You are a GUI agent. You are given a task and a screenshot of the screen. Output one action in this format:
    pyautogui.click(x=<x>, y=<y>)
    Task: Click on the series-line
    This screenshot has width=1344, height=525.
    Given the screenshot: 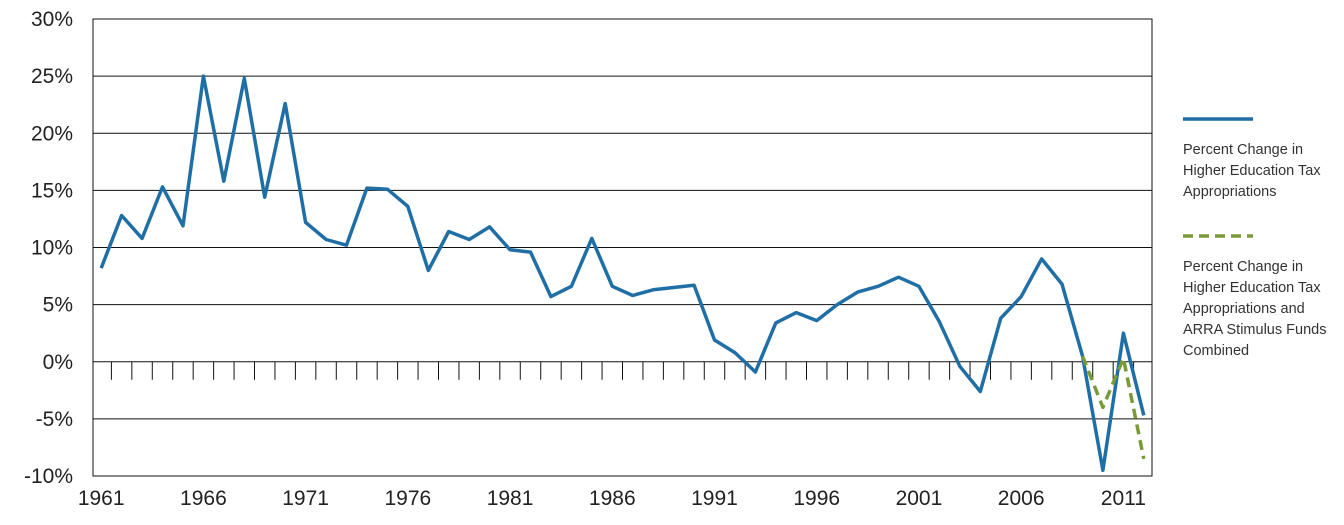 What is the action you would take?
    pyautogui.click(x=1113, y=407)
    